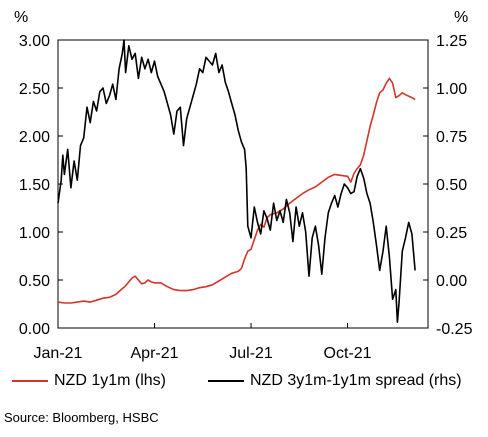 This screenshot has width=488, height=437. I want to click on left-axis: % 0.00 0.50 1.00 1.50 2.00 2.50 3.00, so click(38, 173).